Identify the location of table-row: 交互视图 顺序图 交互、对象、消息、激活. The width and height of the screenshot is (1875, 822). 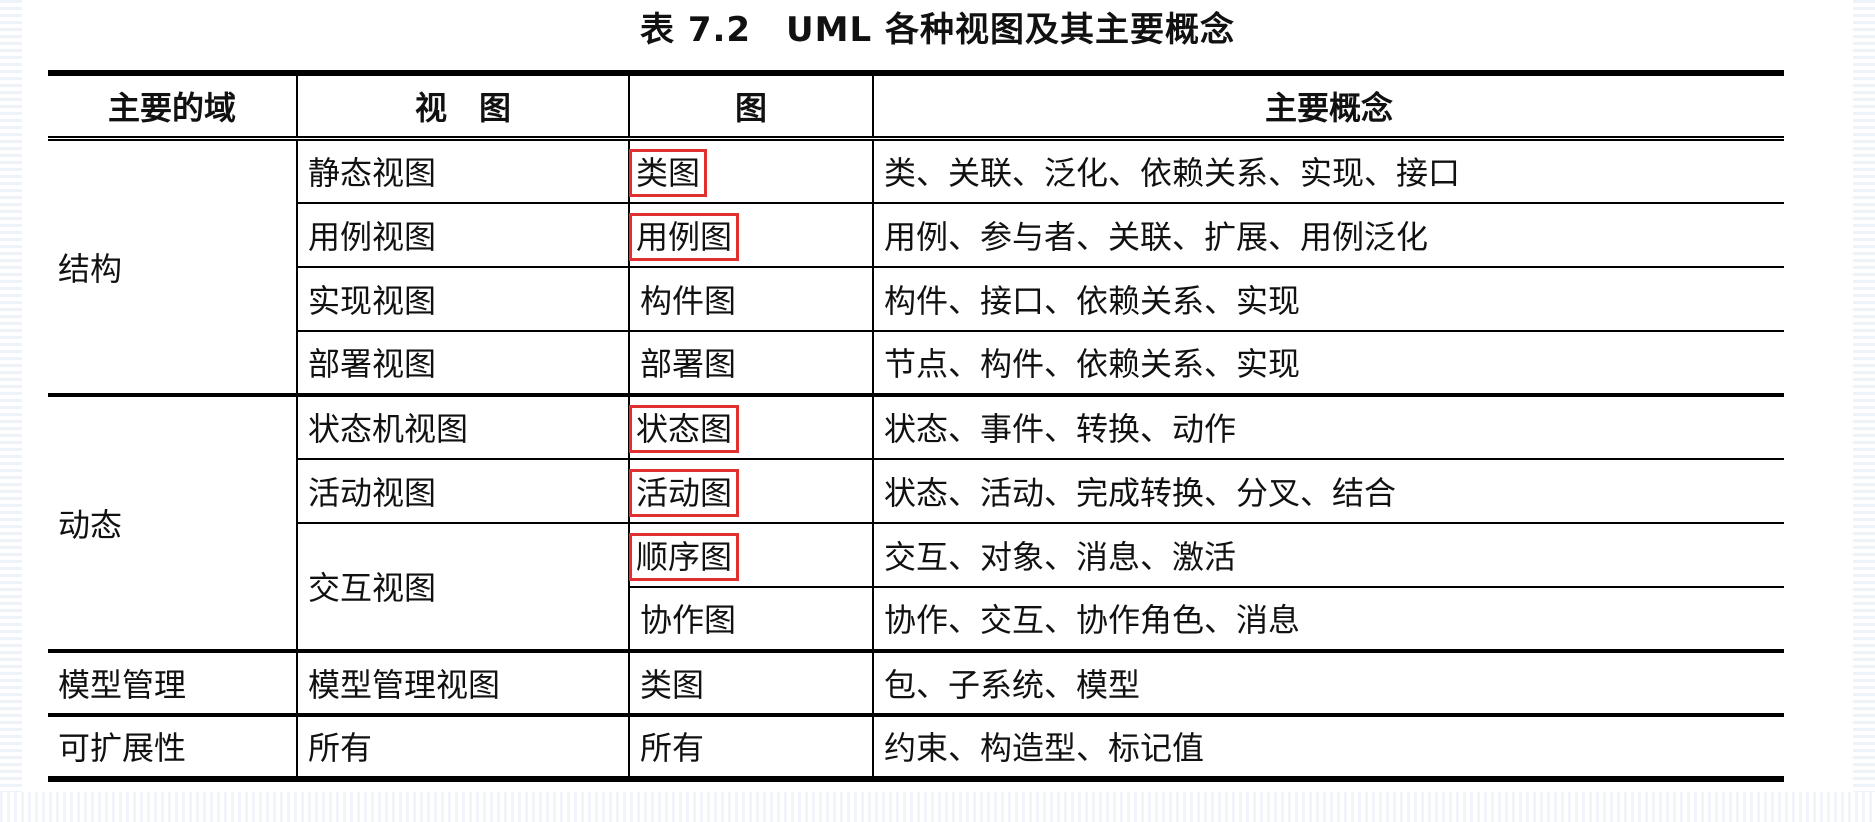
(916, 587).